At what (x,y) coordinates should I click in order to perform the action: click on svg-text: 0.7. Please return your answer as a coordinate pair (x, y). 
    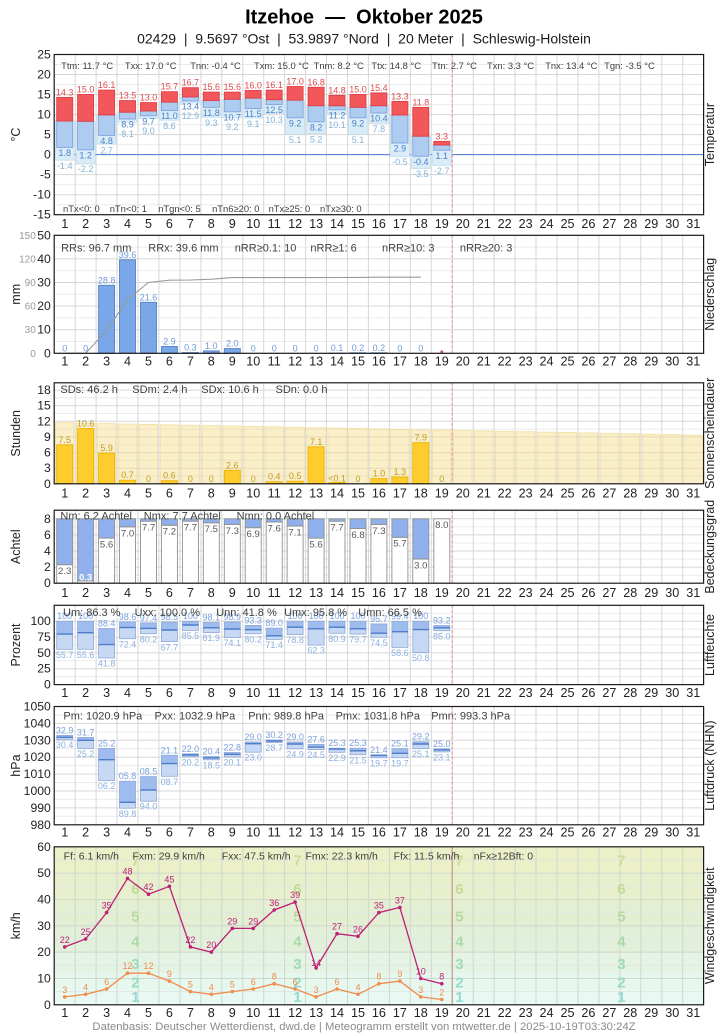
    Looking at the image, I should click on (127, 475).